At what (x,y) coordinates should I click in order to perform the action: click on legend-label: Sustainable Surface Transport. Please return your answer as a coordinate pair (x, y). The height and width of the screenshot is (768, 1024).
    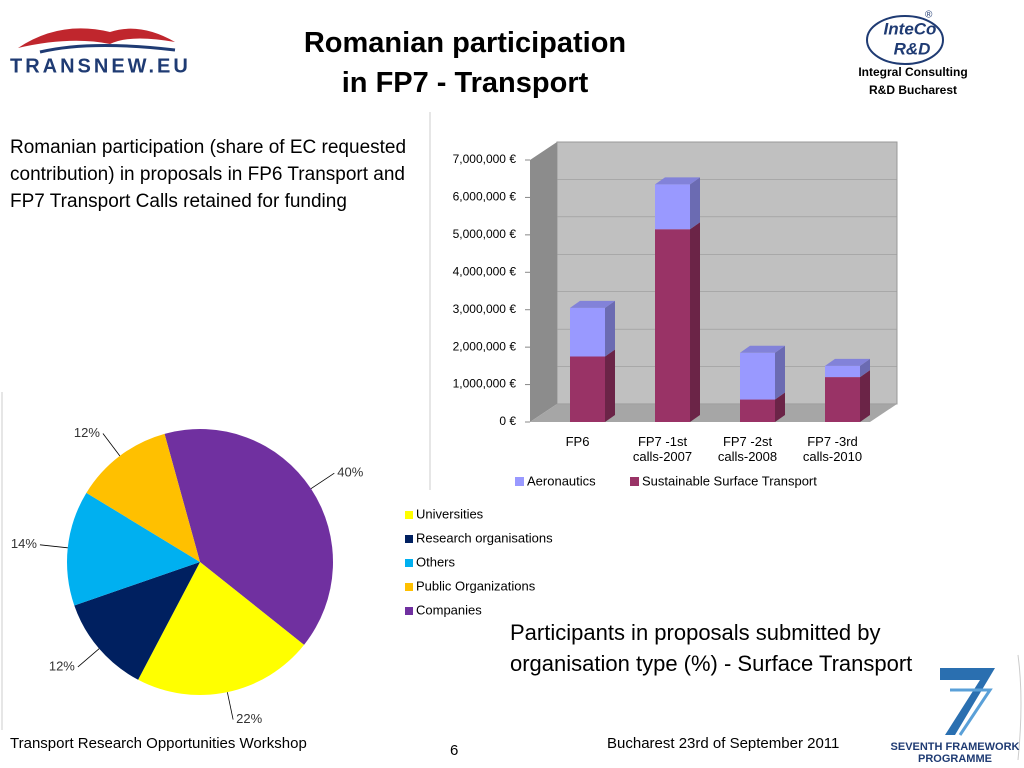
    Looking at the image, I should click on (729, 480).